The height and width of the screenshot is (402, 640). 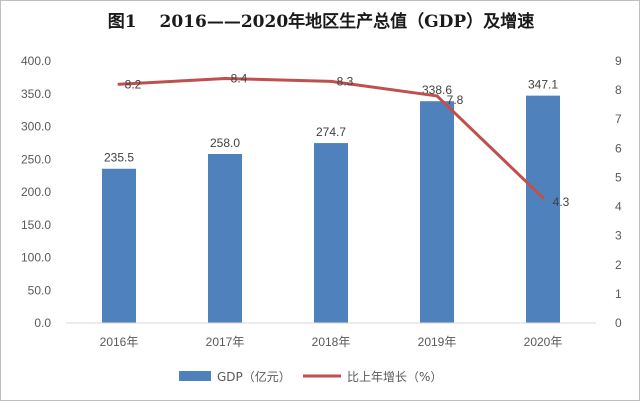 What do you see at coordinates (618, 90) in the screenshot?
I see `y-right-tick-label: 8` at bounding box center [618, 90].